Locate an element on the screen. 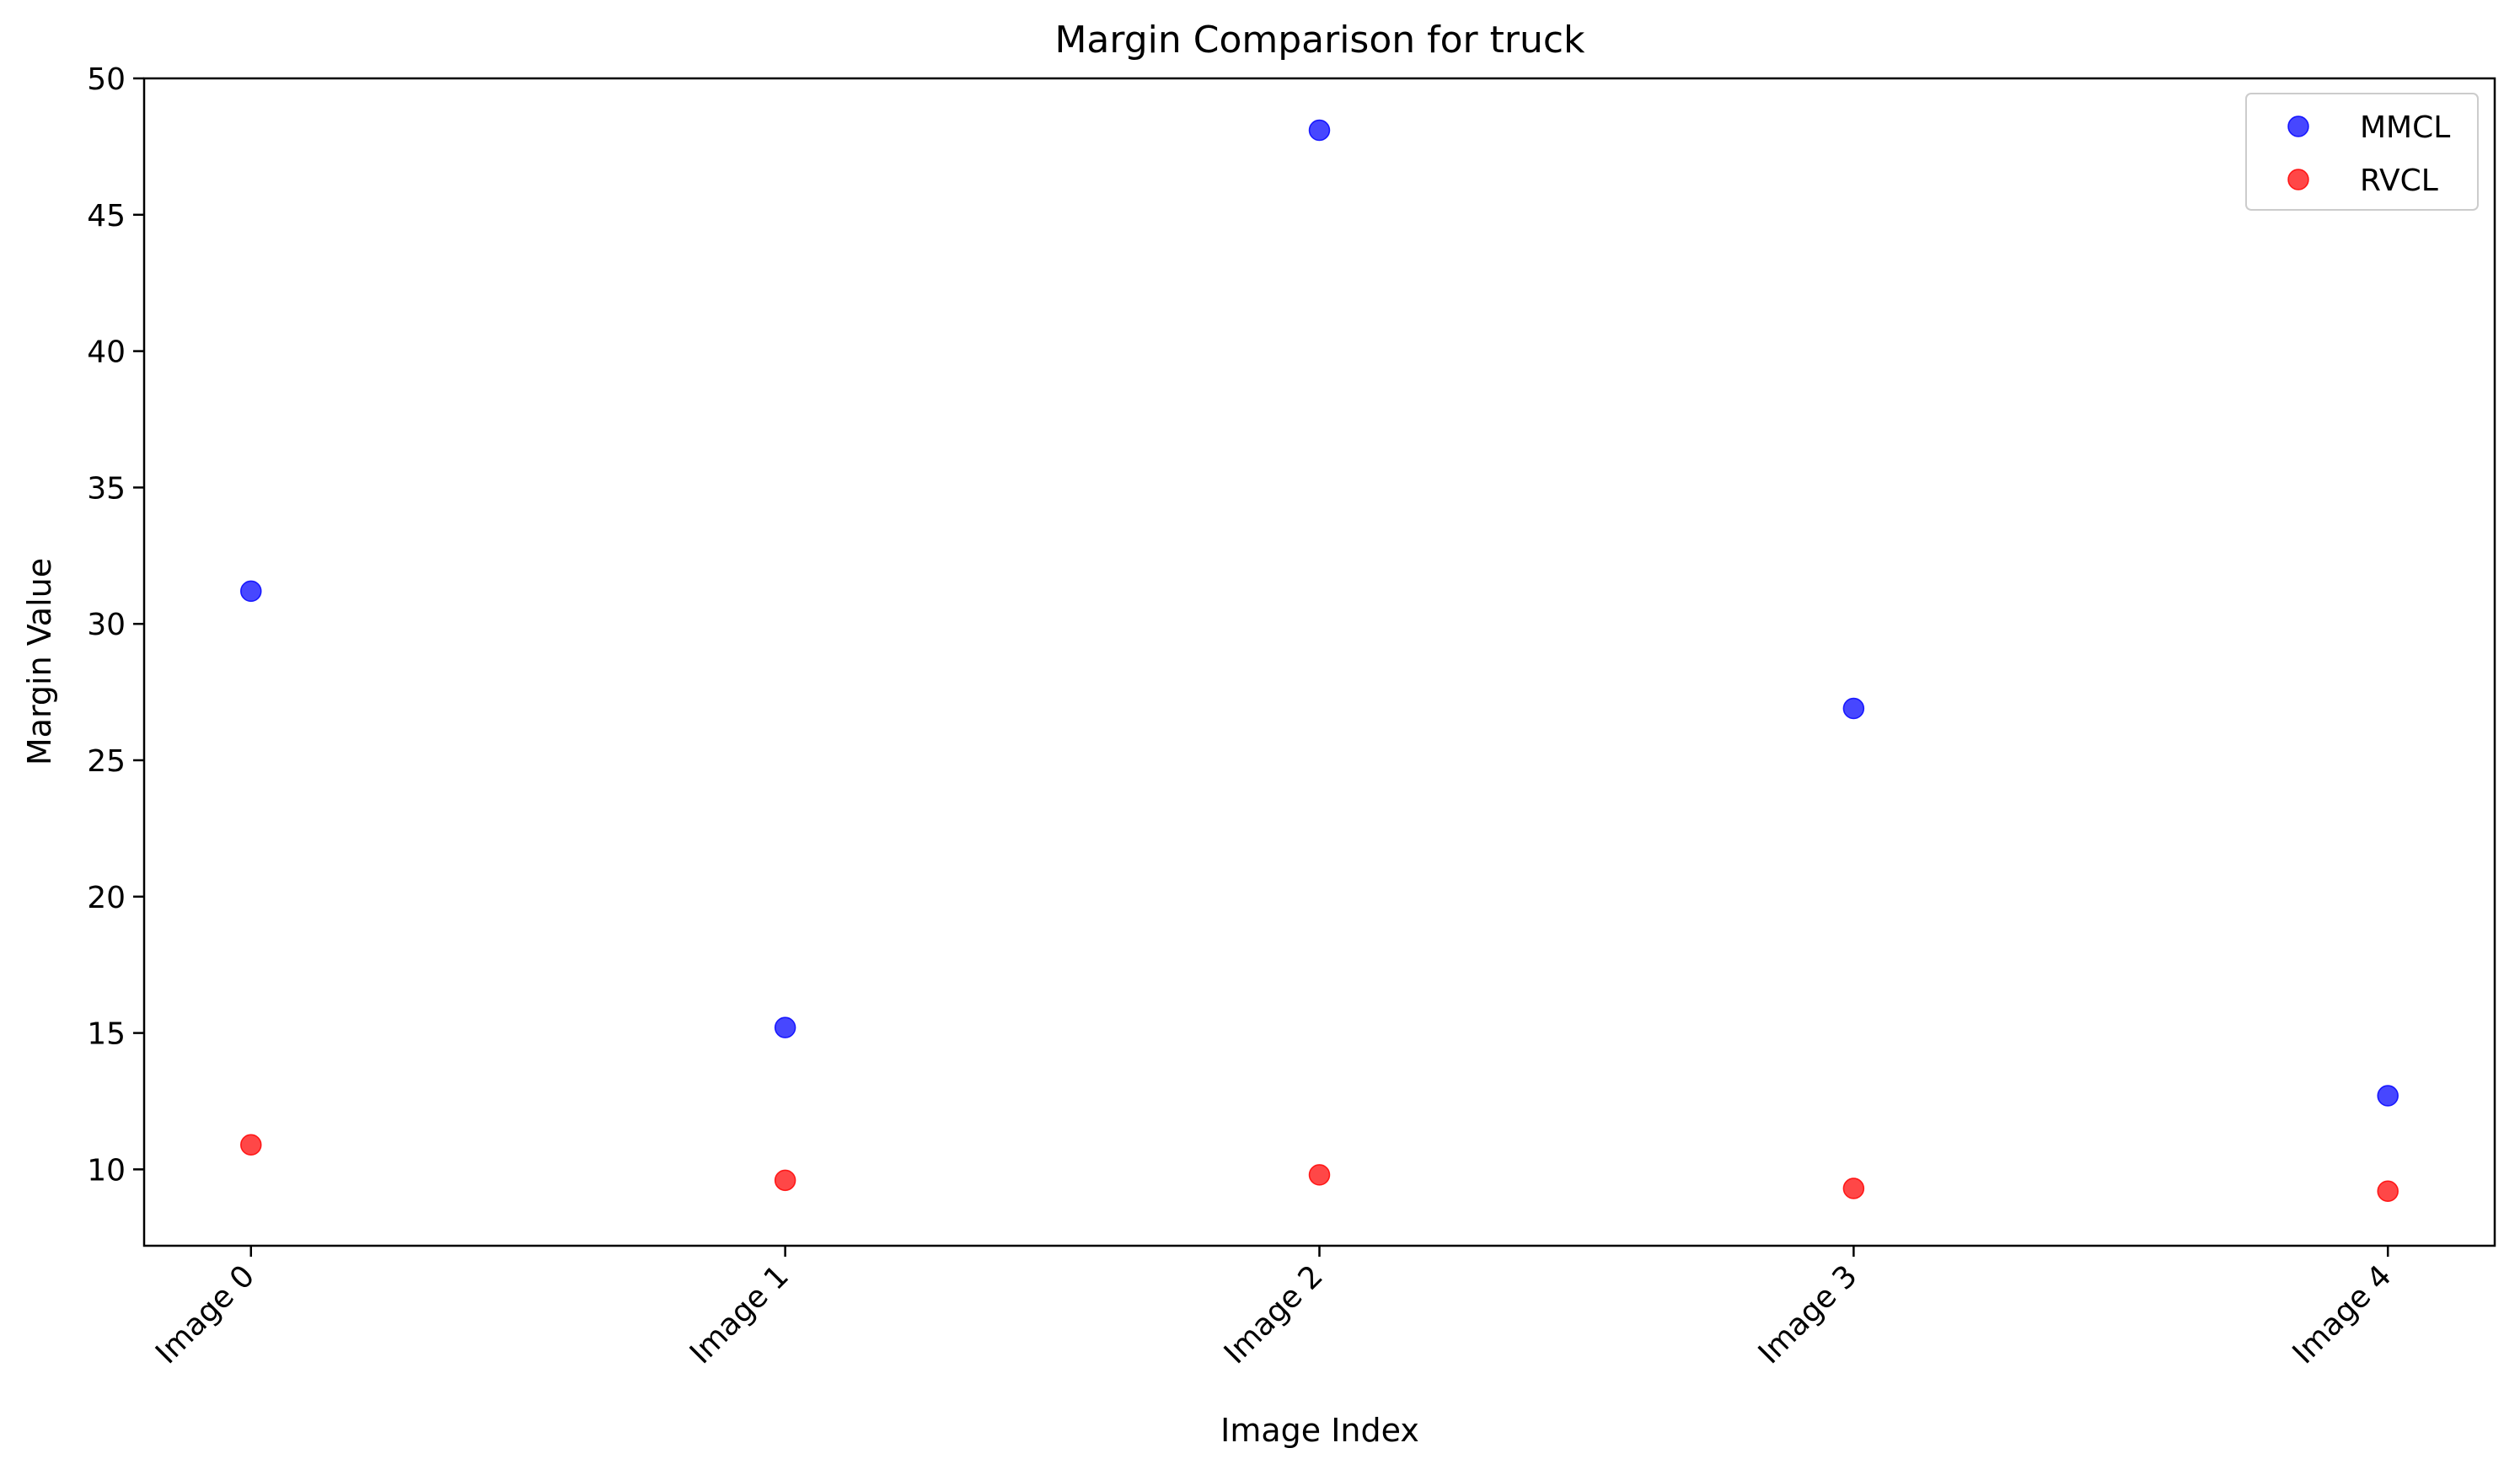  y-axis-label: Margin Value is located at coordinates (39, 661).